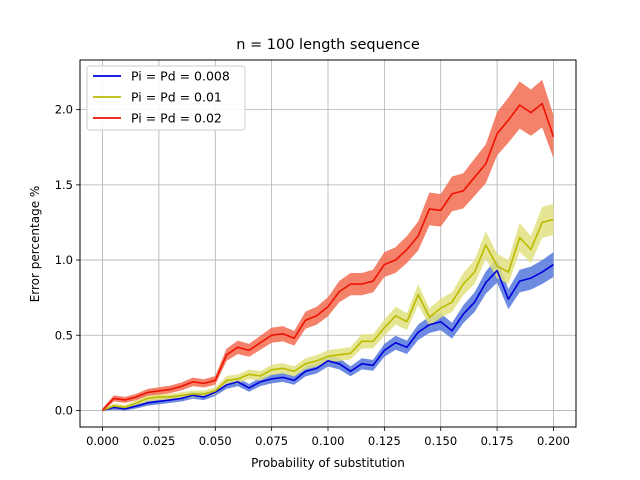 This screenshot has width=640, height=480. I want to click on x-tick-label: 0.025, so click(158, 441).